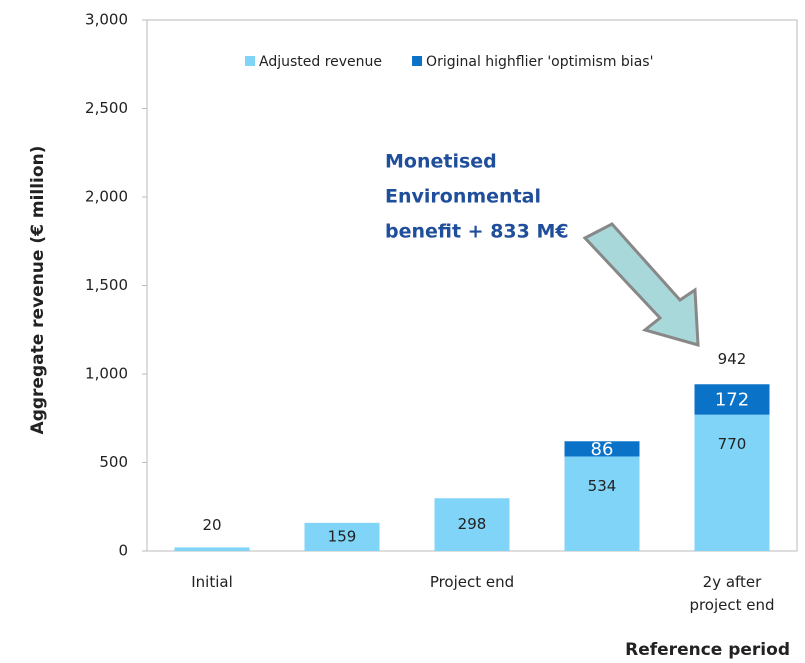  I want to click on y-tick-label: 2,000, so click(106, 197).